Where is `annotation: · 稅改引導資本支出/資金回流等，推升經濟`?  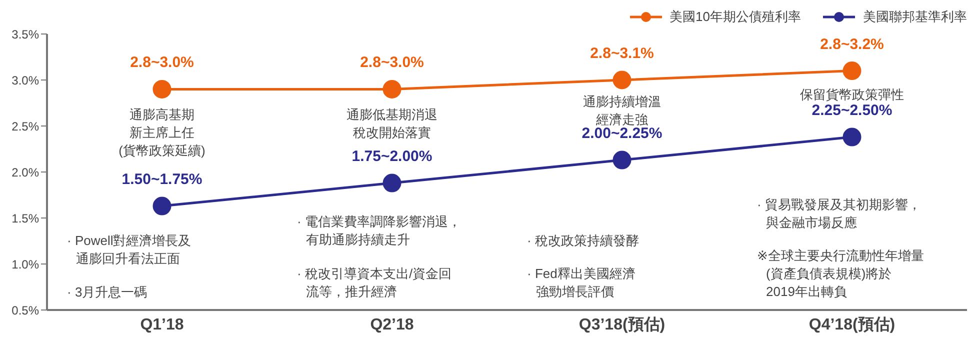 annotation: · 稅改引導資本支出/資金回流等，推升經濟 is located at coordinates (374, 283).